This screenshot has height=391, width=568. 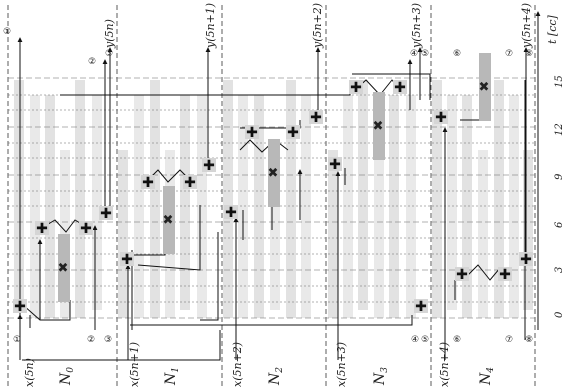 I want to click on marker-bottom-2: ②, so click(x=91, y=340).